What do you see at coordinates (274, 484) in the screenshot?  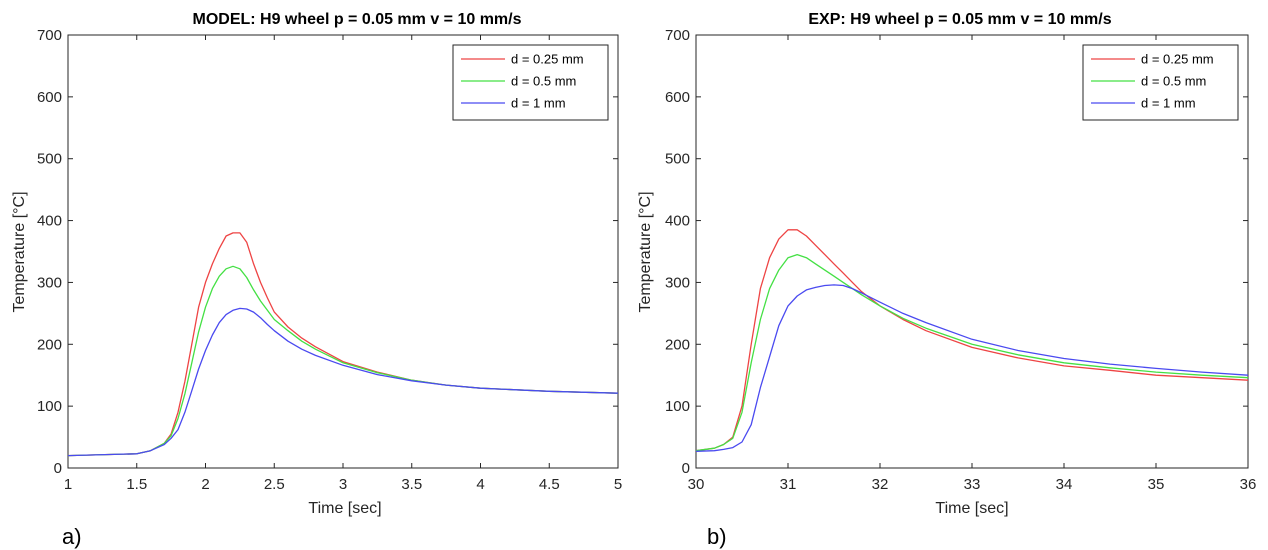 I see `x-tick-label: 2.5` at bounding box center [274, 484].